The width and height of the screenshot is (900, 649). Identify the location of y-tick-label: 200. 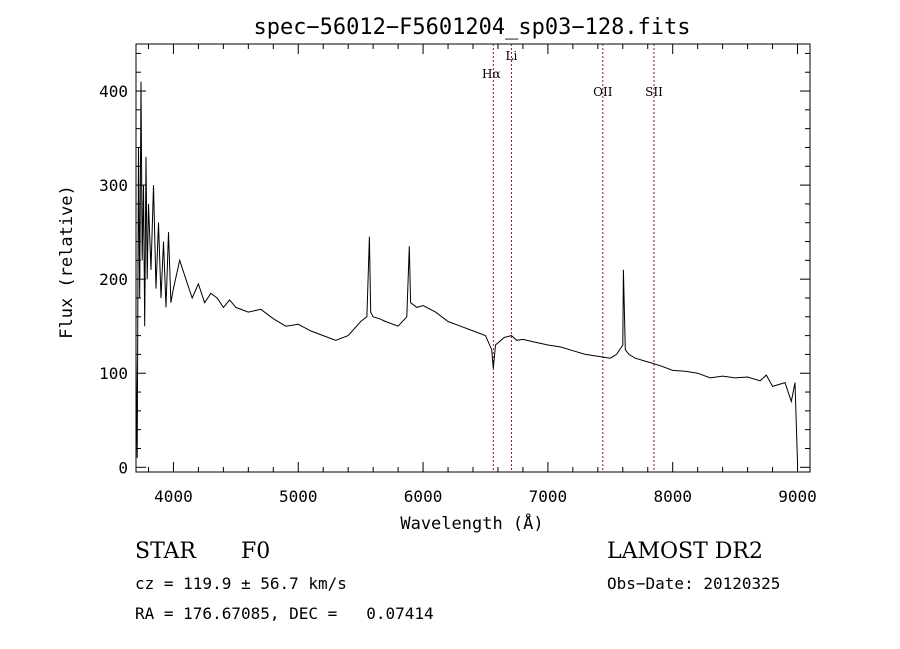
(113, 279).